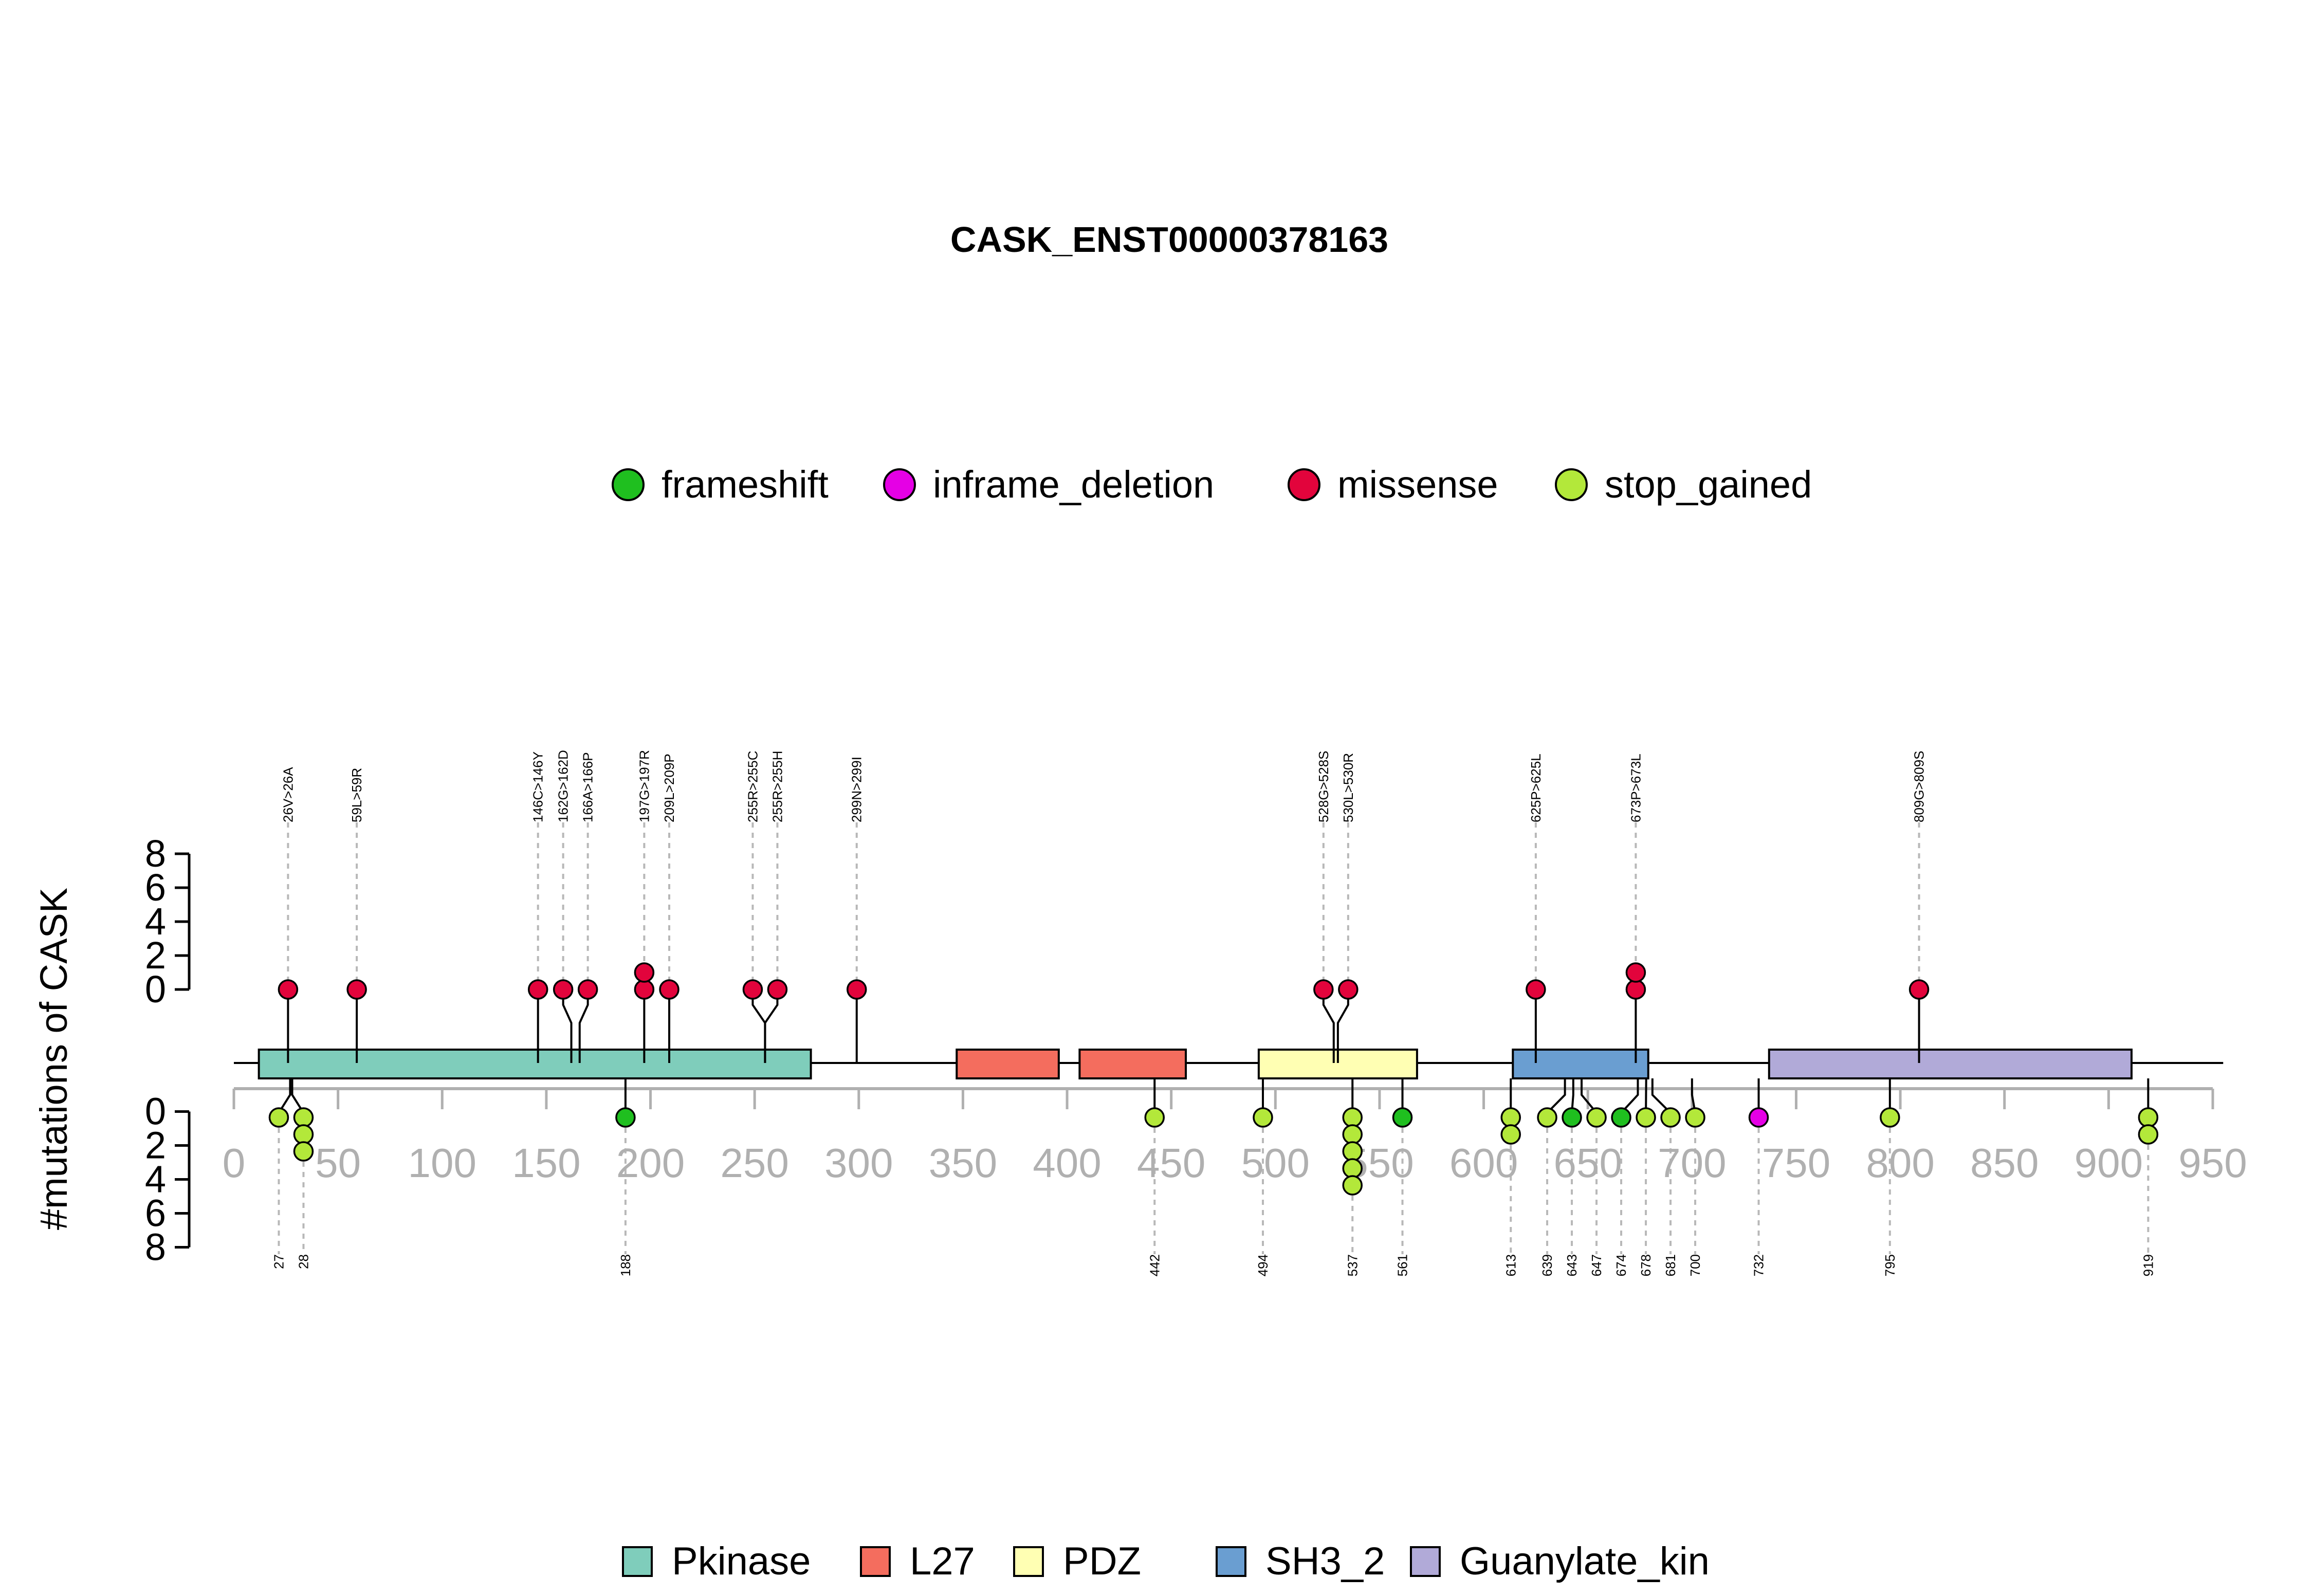 This screenshot has width=2313, height=1596. I want to click on lower-y-tick-label: 2, so click(155, 1145).